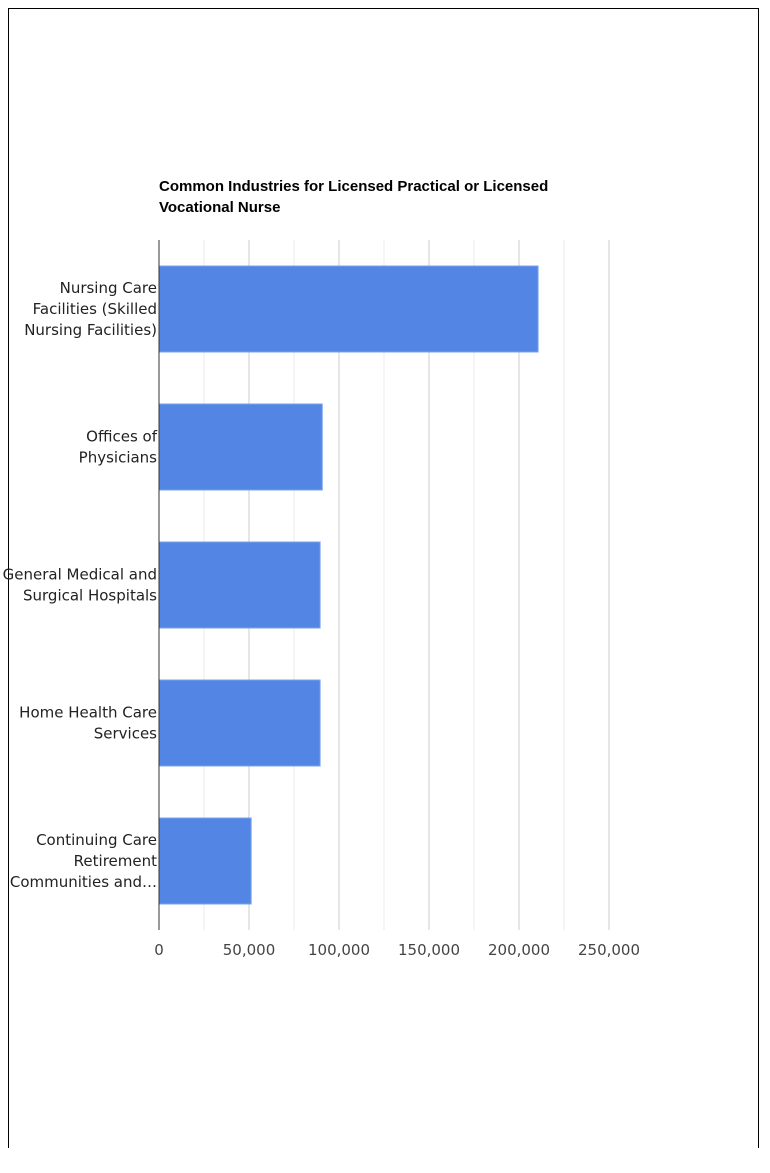  Describe the element at coordinates (249, 950) in the screenshot. I see `x-tick-label: 50,000` at that location.